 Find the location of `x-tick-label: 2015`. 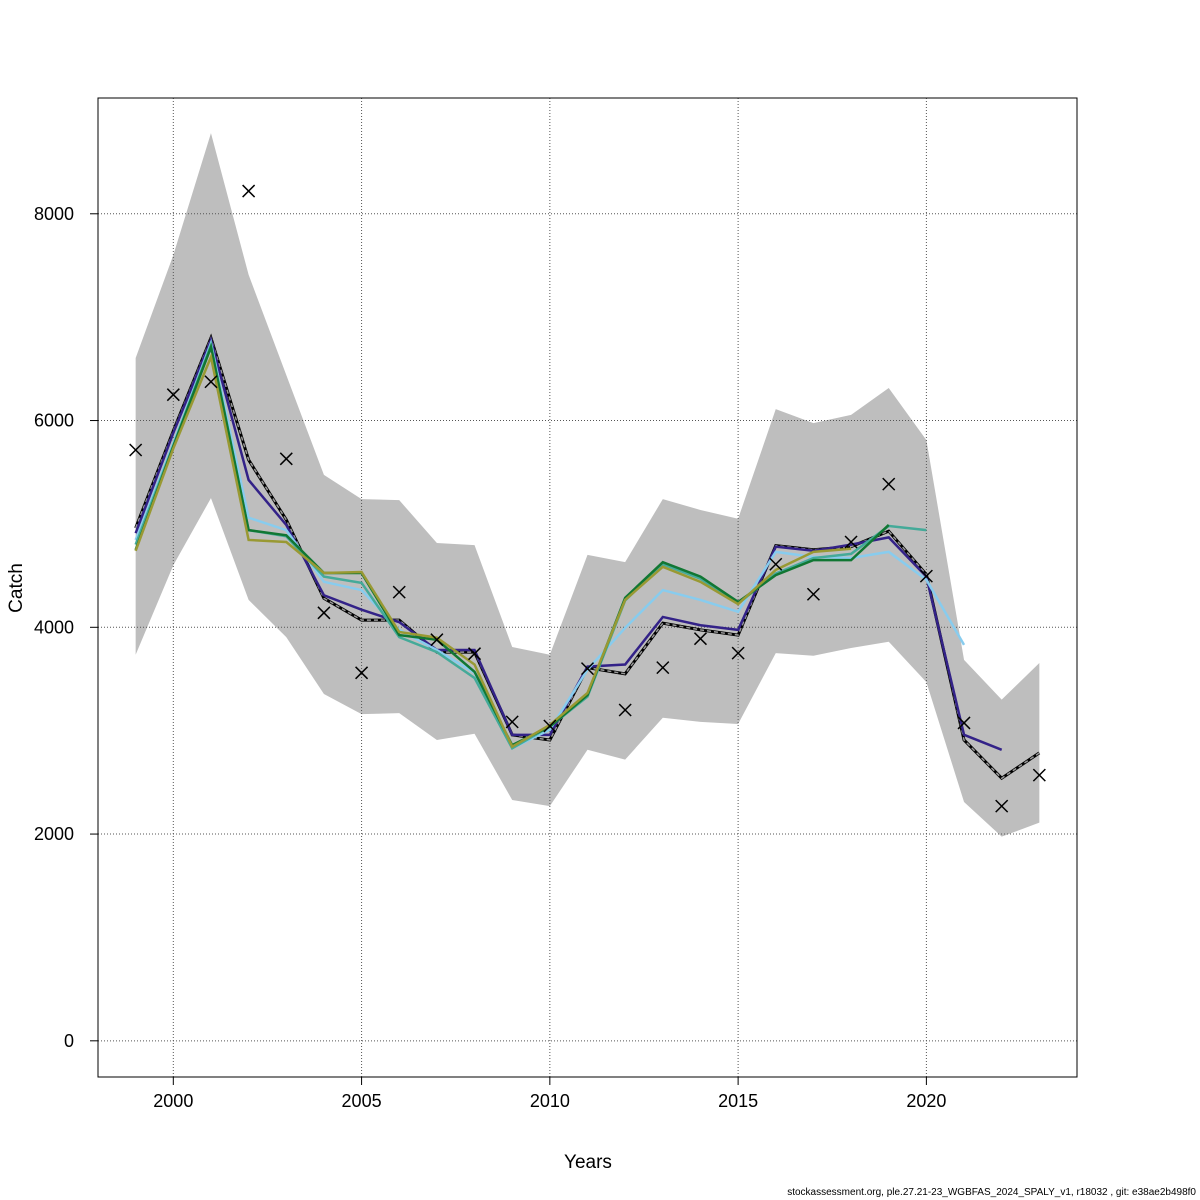

x-tick-label: 2015 is located at coordinates (738, 1101).